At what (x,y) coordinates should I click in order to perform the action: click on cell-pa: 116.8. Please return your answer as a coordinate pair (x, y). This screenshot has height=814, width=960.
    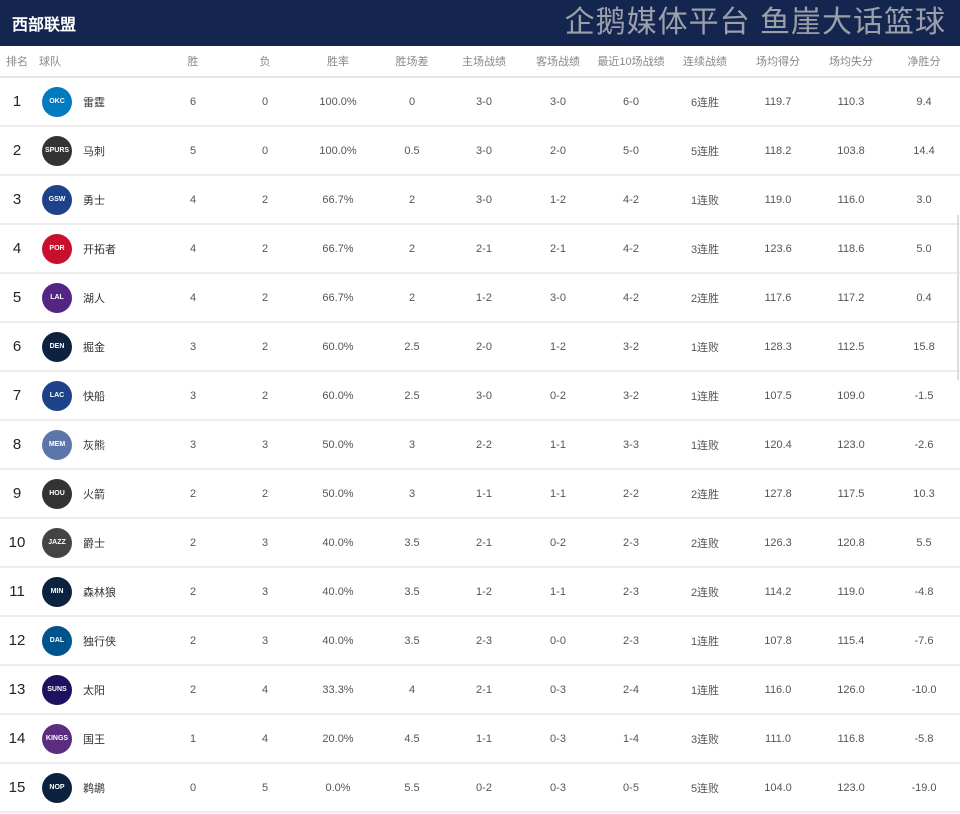
    Looking at the image, I should click on (851, 738).